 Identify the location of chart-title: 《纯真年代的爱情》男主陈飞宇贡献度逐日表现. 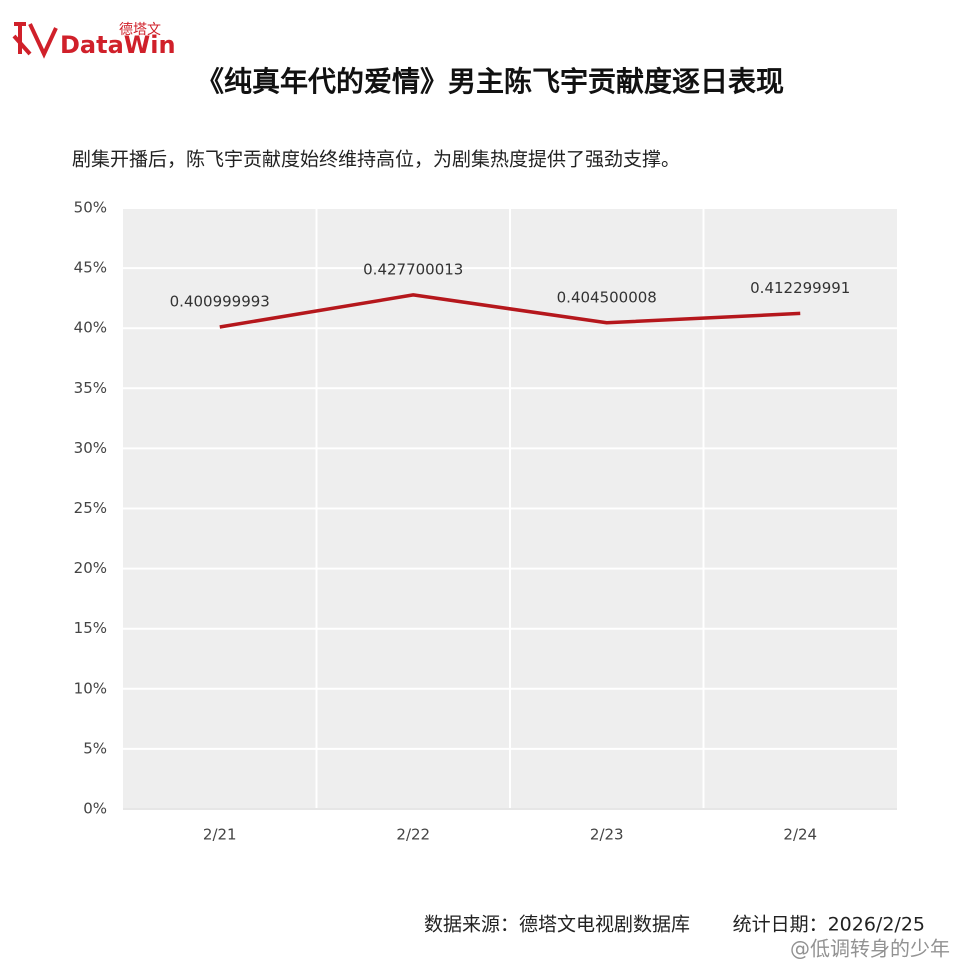
(490, 81).